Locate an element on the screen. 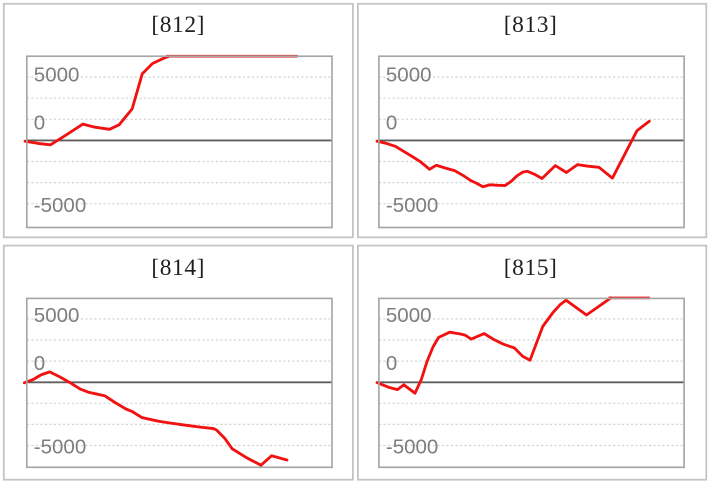 The height and width of the screenshot is (490, 712). svg-text: [814] is located at coordinates (178, 268).